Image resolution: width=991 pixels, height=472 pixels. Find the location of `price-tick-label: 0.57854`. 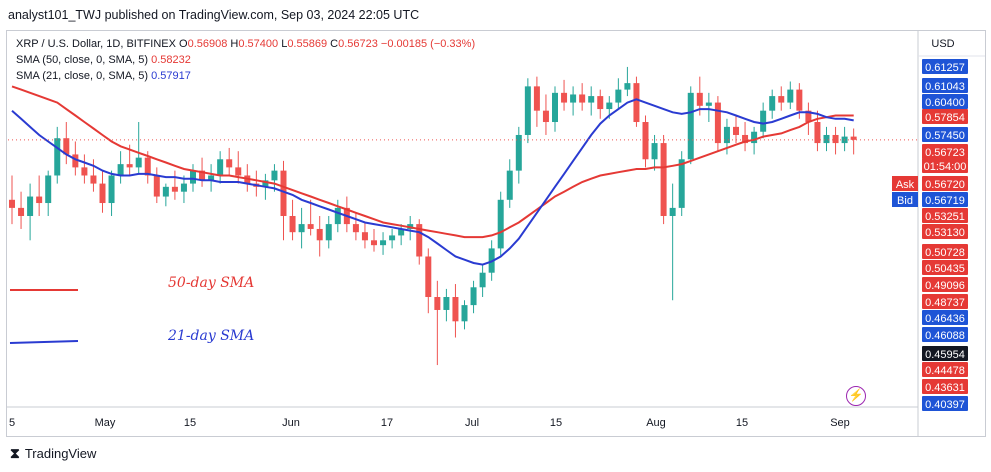

price-tick-label: 0.57854 is located at coordinates (945, 118).